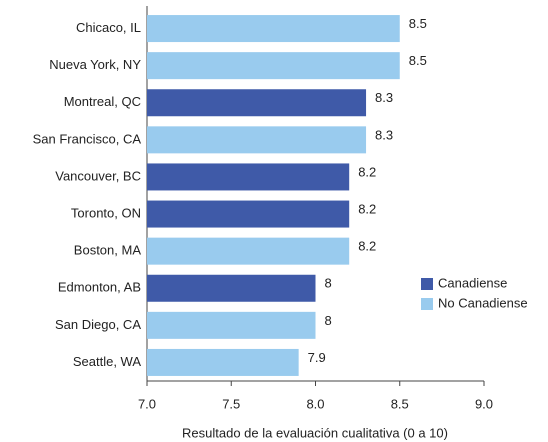 This screenshot has width=548, height=442. Describe the element at coordinates (106, 212) in the screenshot. I see `y-tick-label: Toronto, ON` at that location.